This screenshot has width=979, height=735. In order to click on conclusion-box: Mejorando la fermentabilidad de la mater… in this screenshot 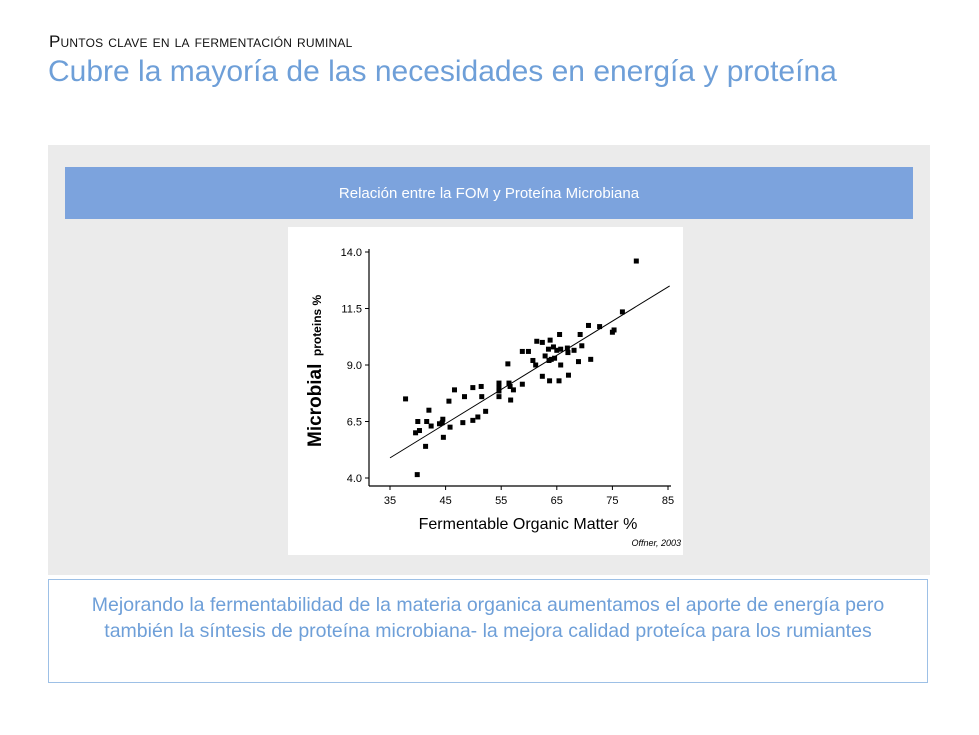, I will do `click(488, 631)`.